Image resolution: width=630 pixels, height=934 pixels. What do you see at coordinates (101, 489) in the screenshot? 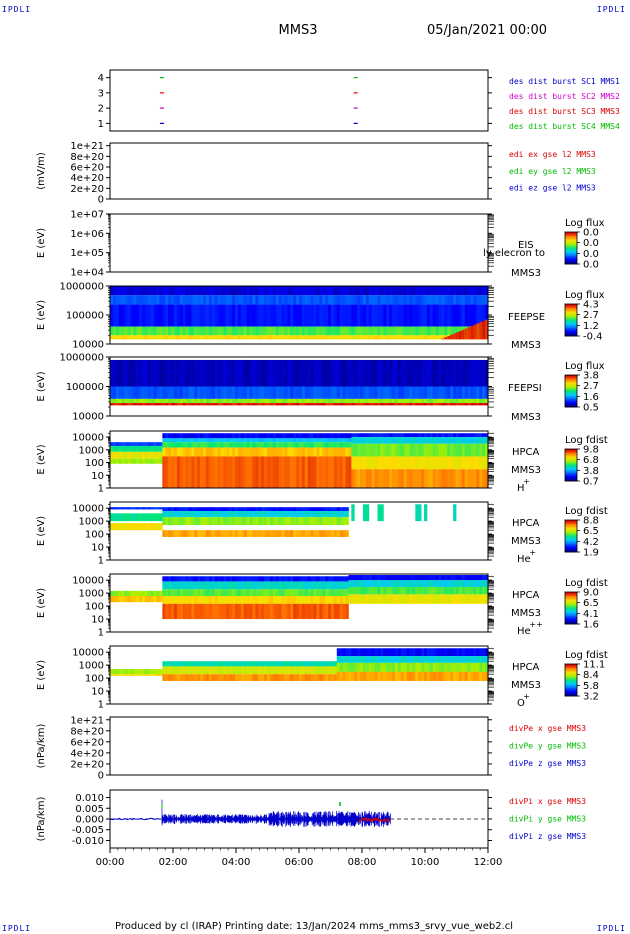
I see `y-tick-label: 1` at bounding box center [101, 489].